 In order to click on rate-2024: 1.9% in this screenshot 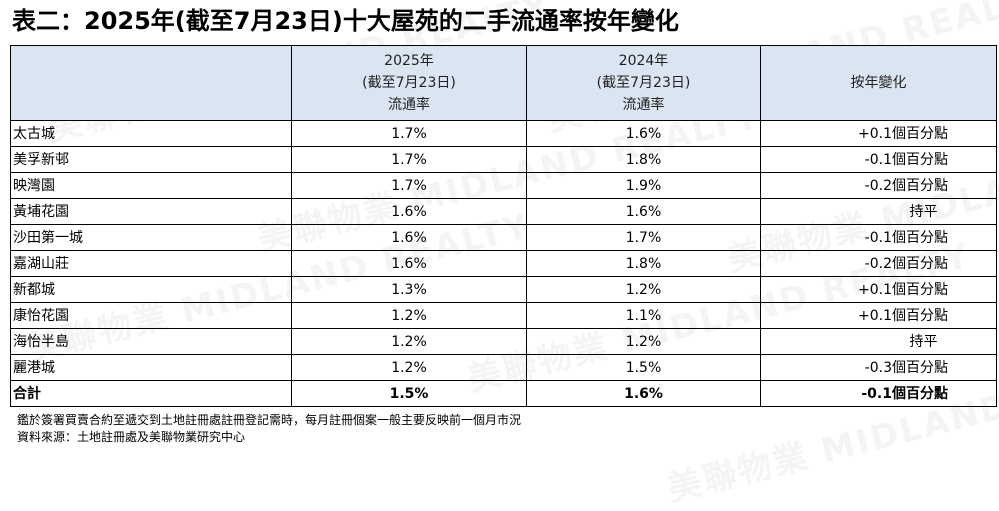, I will do `click(643, 185)`.